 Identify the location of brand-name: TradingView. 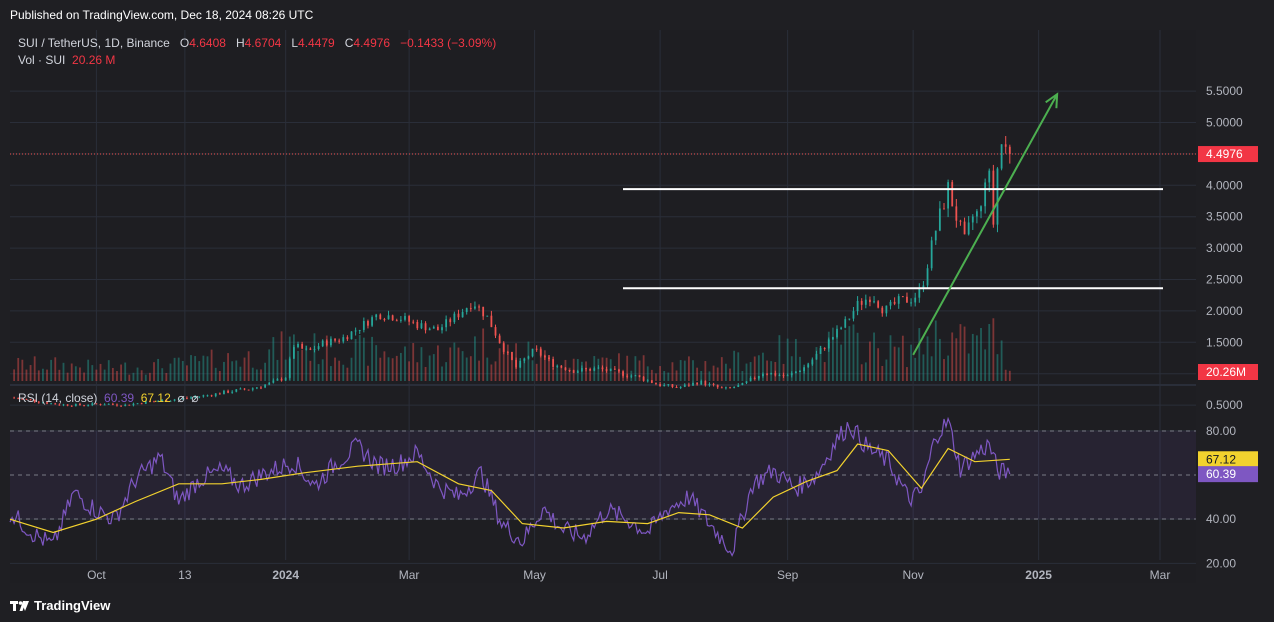
(72, 605).